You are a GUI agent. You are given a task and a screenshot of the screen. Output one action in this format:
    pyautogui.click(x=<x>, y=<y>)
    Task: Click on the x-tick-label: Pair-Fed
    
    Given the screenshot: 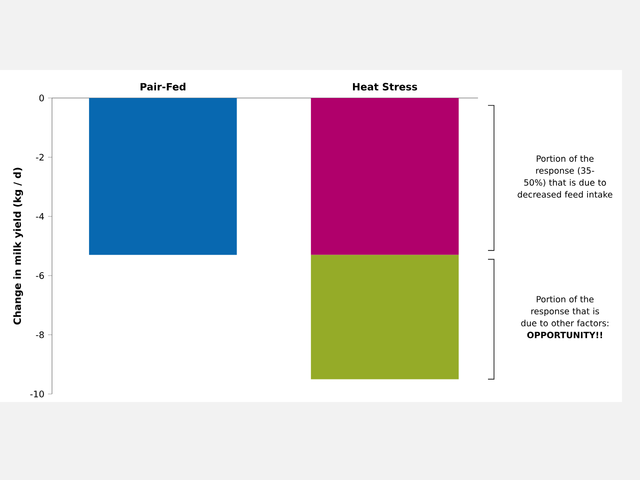 What is the action you would take?
    pyautogui.click(x=163, y=86)
    